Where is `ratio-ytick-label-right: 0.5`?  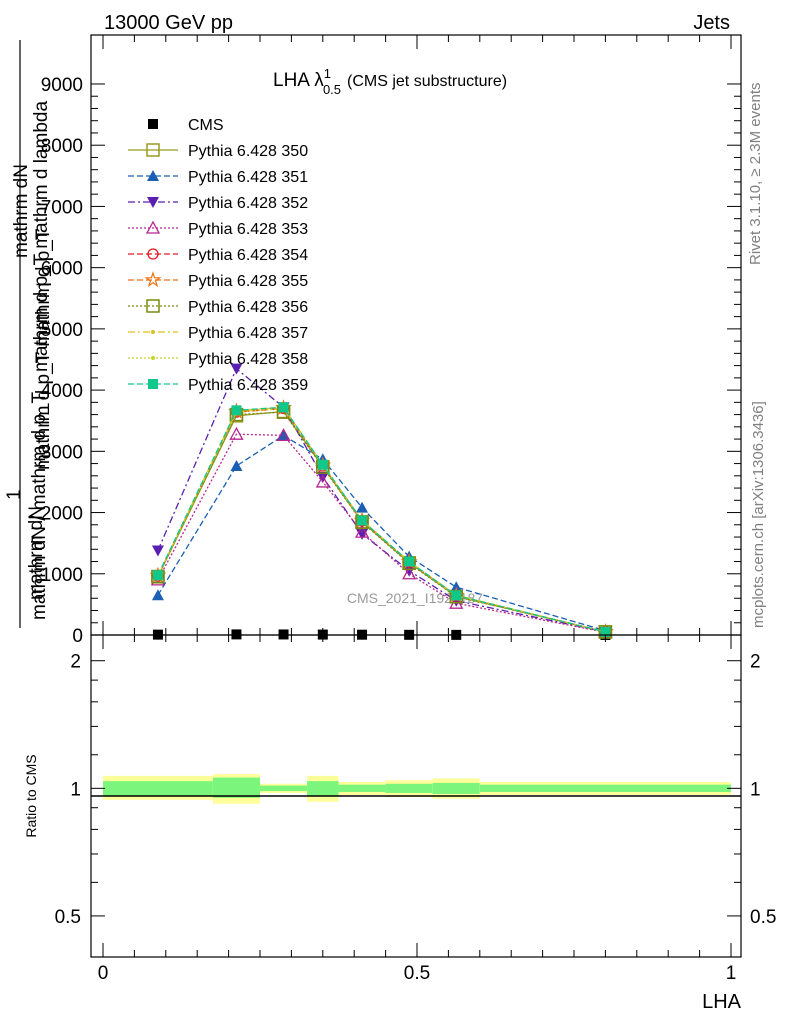 ratio-ytick-label-right: 0.5 is located at coordinates (763, 917).